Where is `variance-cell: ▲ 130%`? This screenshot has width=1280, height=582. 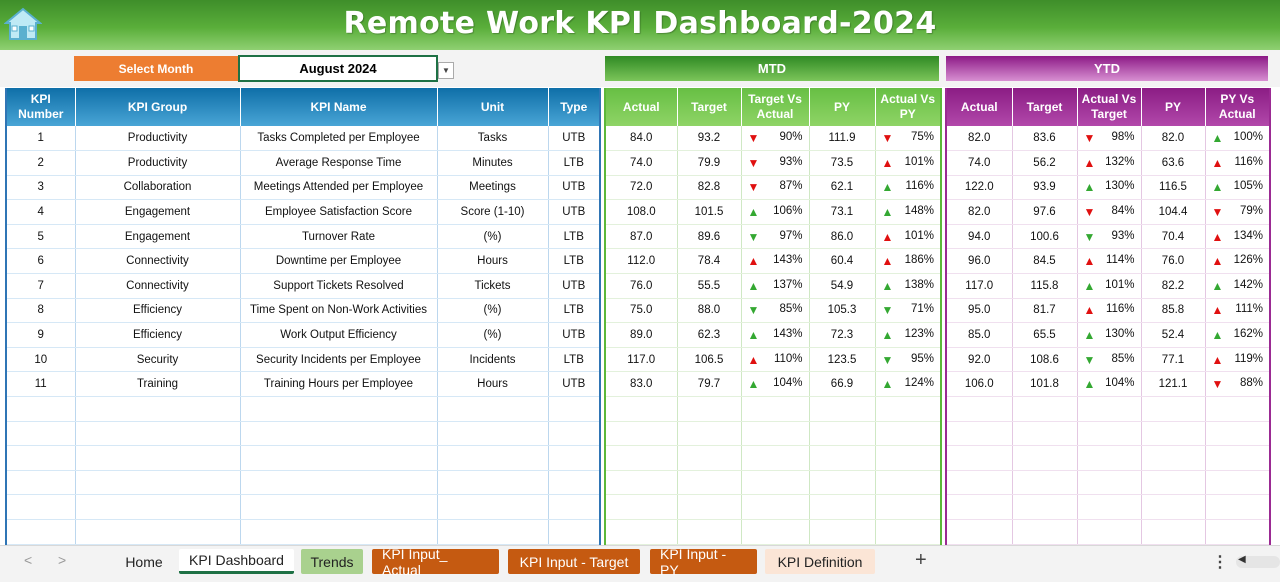
variance-cell: ▲ 130% is located at coordinates (1109, 335).